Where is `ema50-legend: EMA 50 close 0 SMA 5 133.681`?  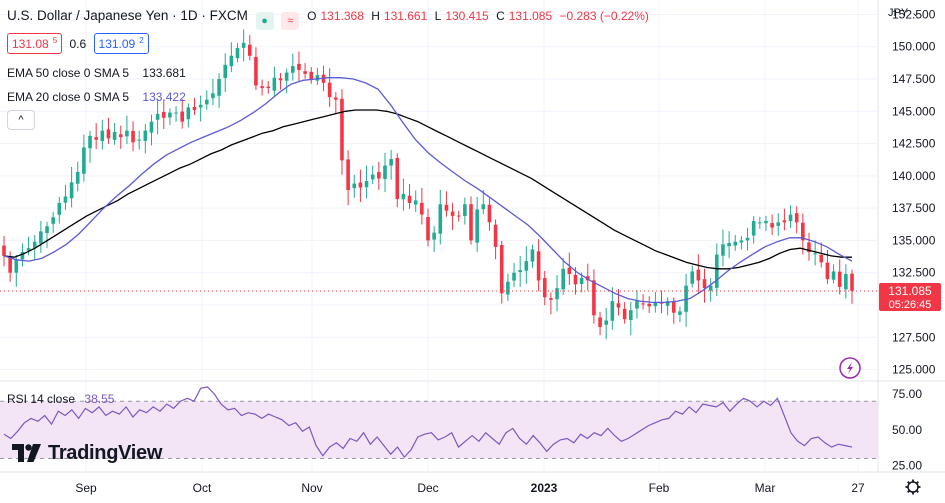 ema50-legend: EMA 50 close 0 SMA 5 133.681 is located at coordinates (98, 73).